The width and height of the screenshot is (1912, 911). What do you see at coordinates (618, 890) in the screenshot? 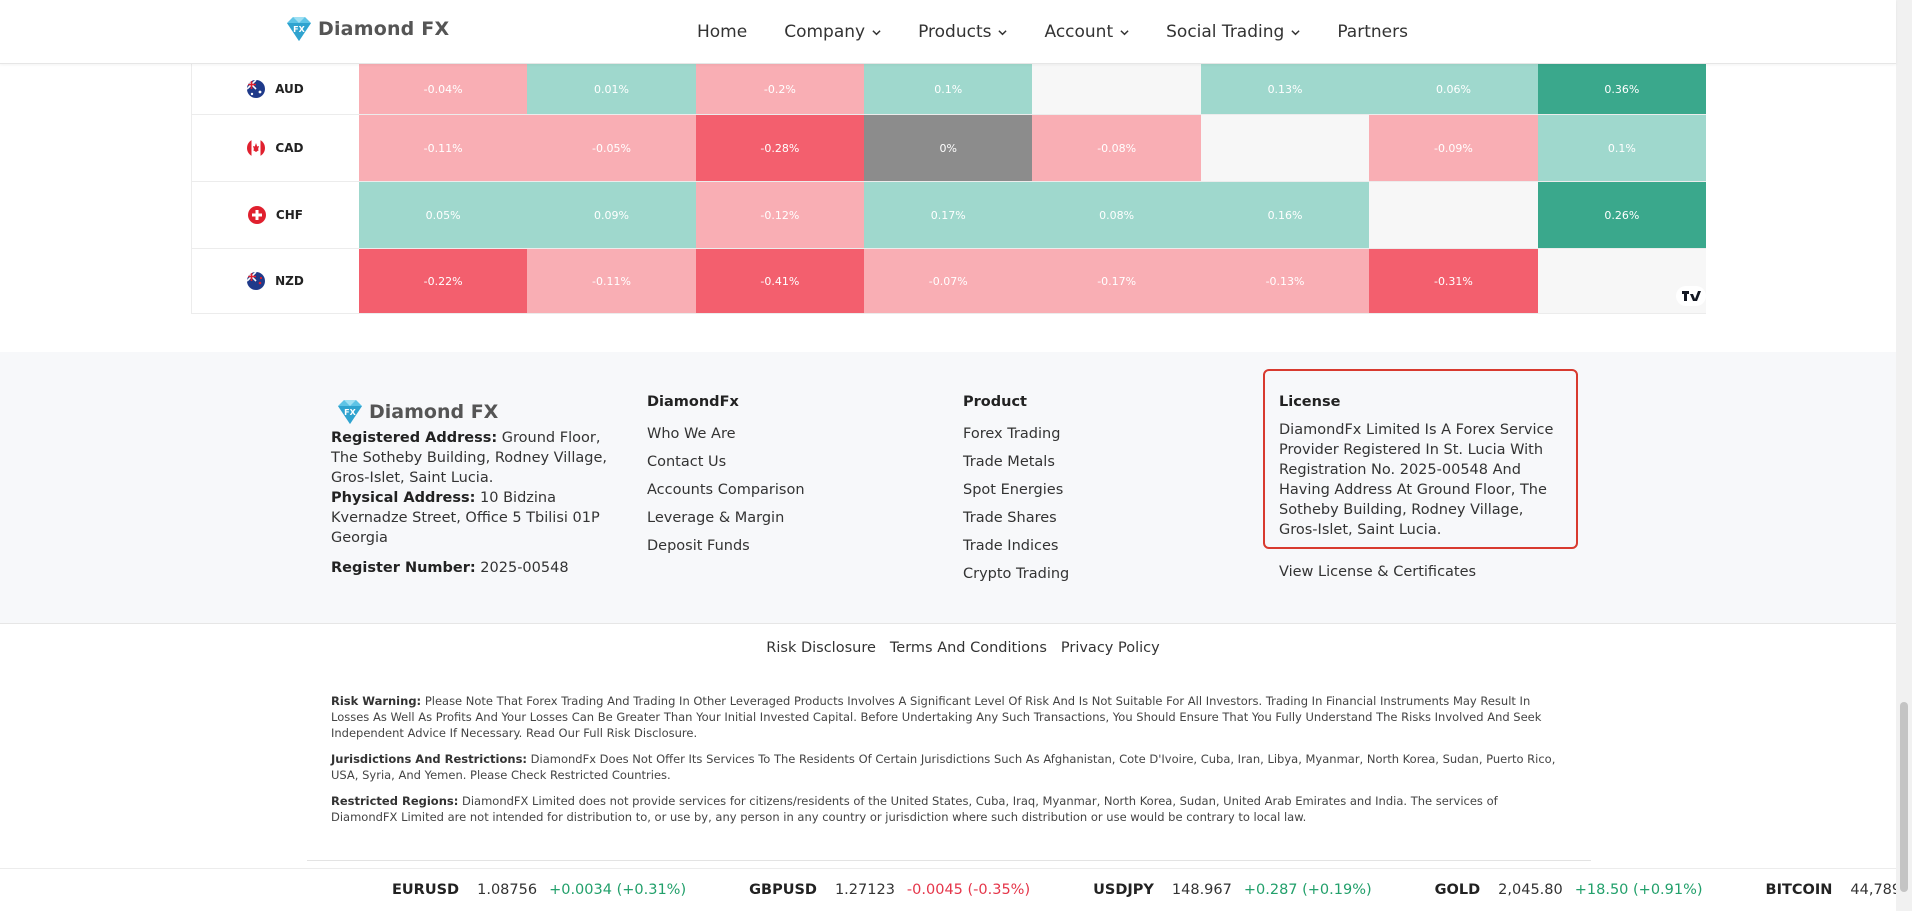
I see `ticker-change: +0.0034 (+0.31%)` at bounding box center [618, 890].